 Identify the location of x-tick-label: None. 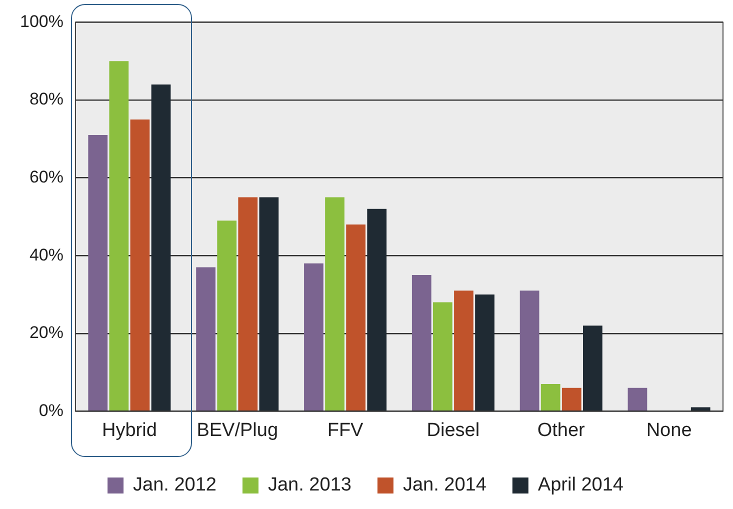
(669, 430).